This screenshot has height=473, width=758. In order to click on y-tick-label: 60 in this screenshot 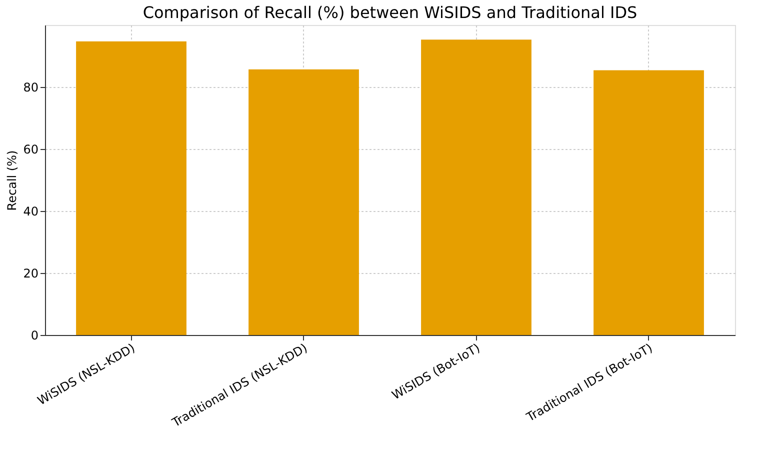, I will do `click(30, 149)`.